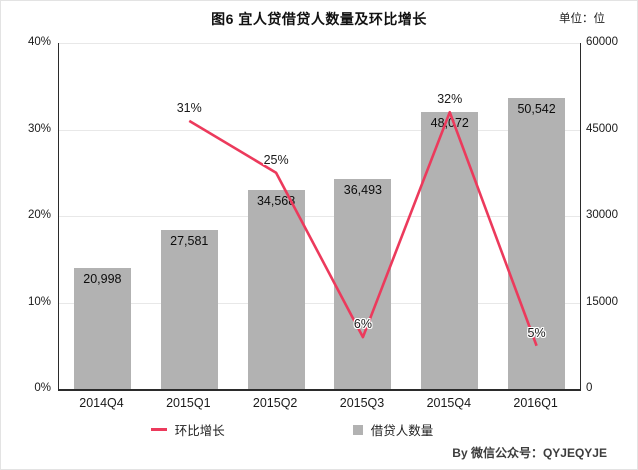  I want to click on legend-label-borrowers: 借贷人数量, so click(402, 431).